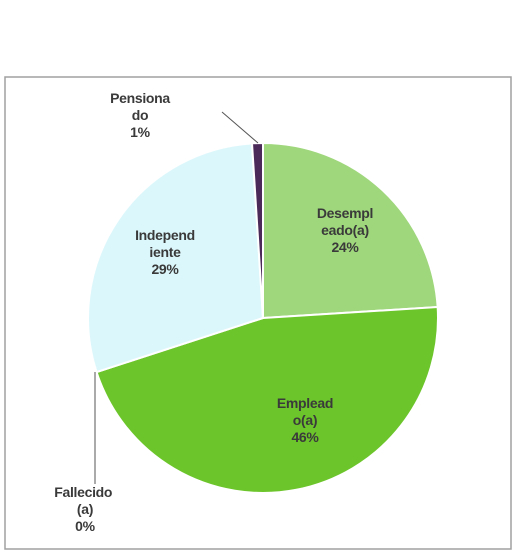 This screenshot has width=512, height=550. What do you see at coordinates (240, 127) in the screenshot?
I see `leader-line` at bounding box center [240, 127].